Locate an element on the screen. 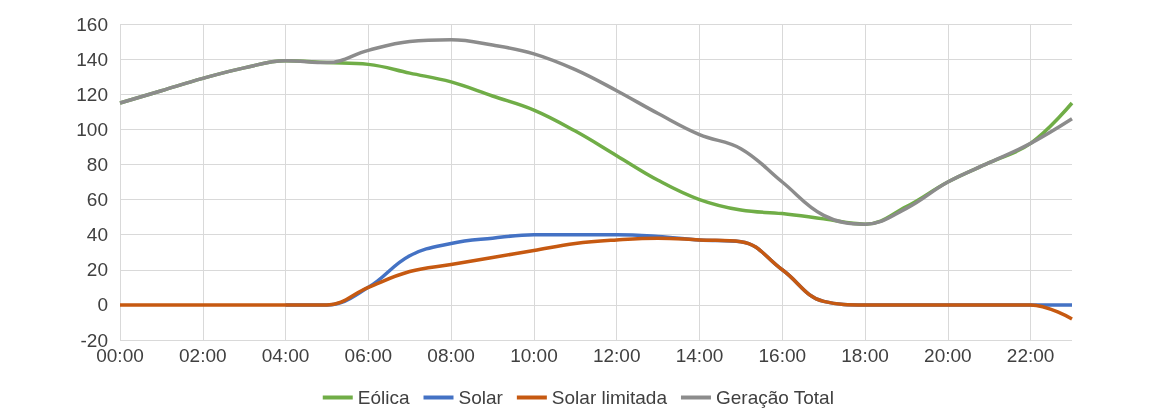 Image resolution: width=1157 pixels, height=414 pixels. y-tick-label: 80 is located at coordinates (97, 164).